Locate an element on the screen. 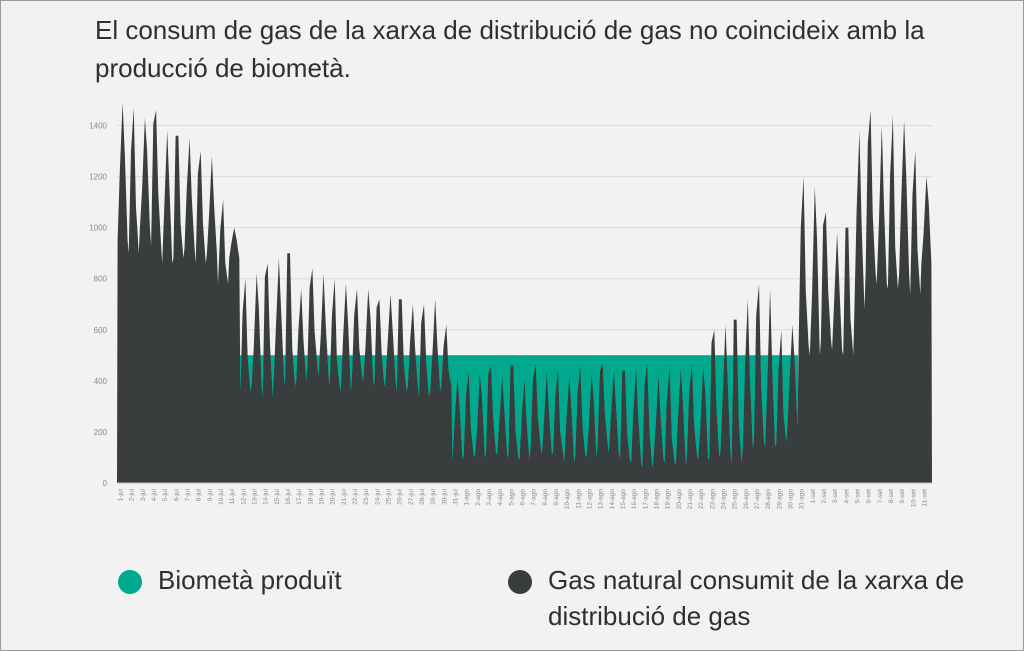 The width and height of the screenshot is (1024, 651). x-tick-label: 2-jul is located at coordinates (132, 494).